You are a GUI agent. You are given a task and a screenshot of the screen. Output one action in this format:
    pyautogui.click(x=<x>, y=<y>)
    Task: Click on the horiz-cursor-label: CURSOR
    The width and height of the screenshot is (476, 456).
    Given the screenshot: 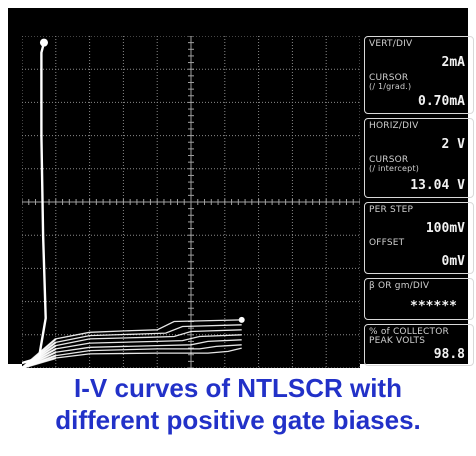 What is the action you would take?
    pyautogui.click(x=389, y=160)
    